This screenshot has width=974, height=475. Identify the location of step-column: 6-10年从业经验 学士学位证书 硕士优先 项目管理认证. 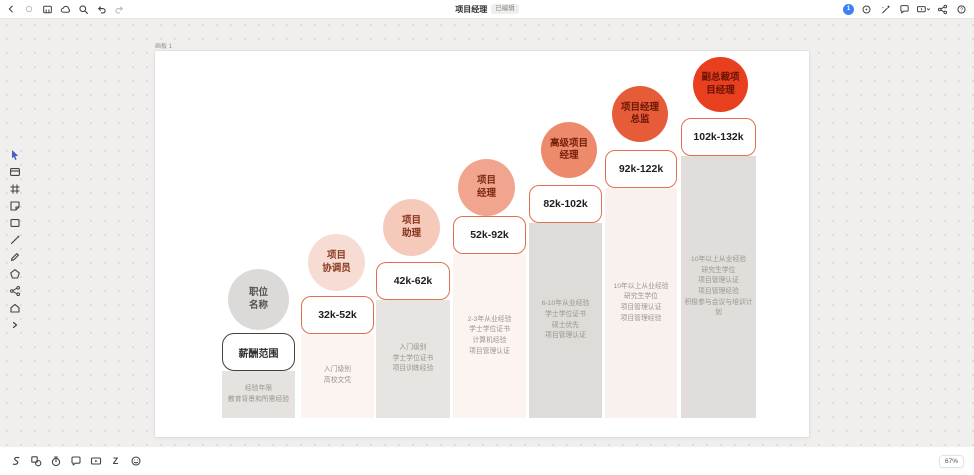
(565, 320).